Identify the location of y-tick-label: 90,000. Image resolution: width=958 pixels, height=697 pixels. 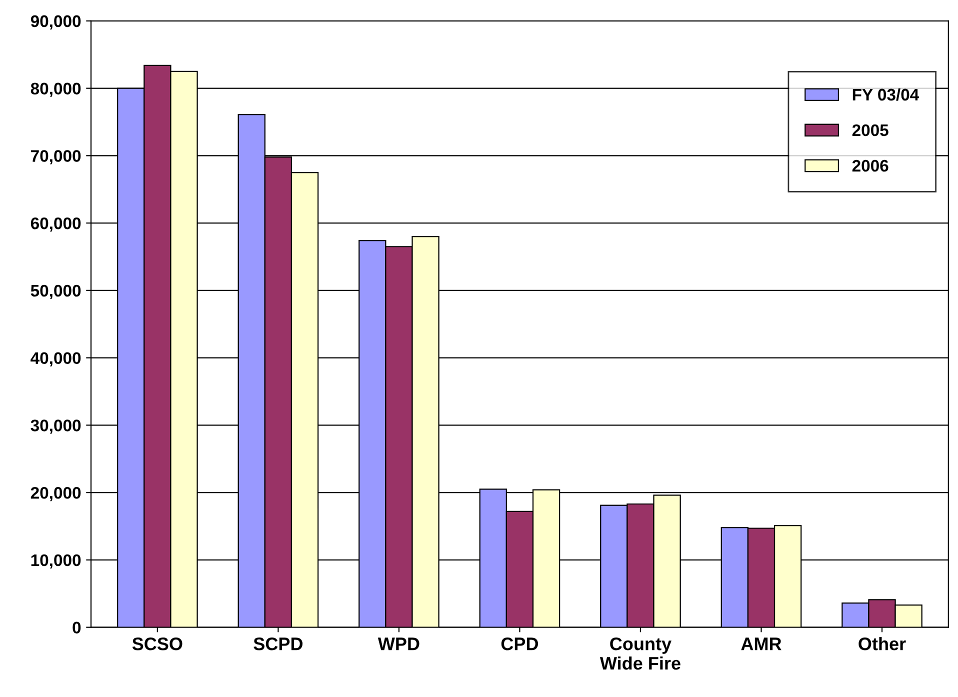
(55, 22).